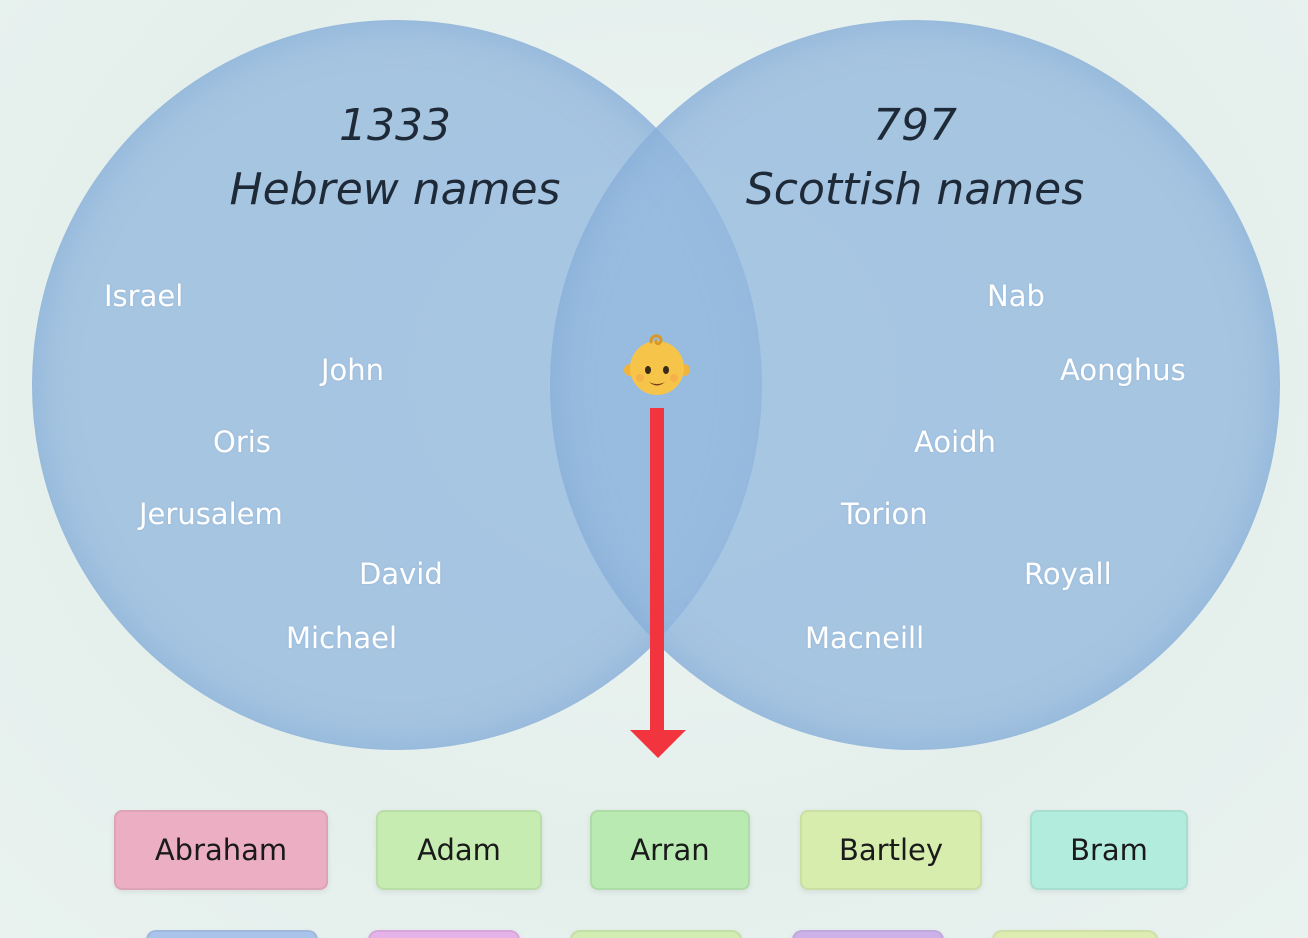 The image size is (1308, 938). What do you see at coordinates (915, 189) in the screenshot?
I see `scottish-title: Scottish names` at bounding box center [915, 189].